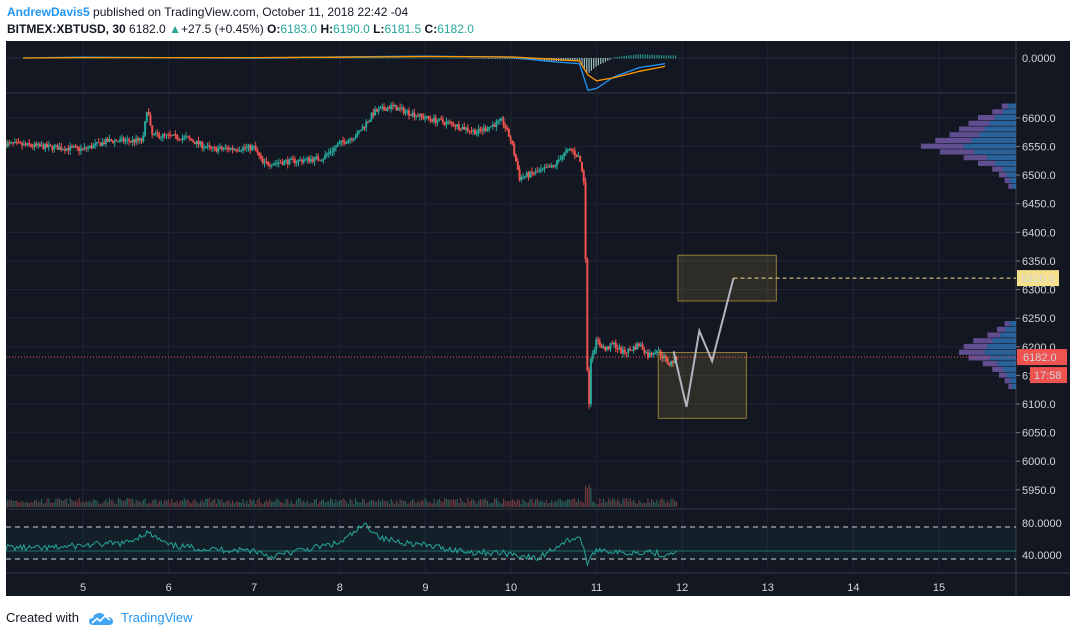 This screenshot has height=636, width=1073. I want to click on countdown-badge, so click(1048, 375).